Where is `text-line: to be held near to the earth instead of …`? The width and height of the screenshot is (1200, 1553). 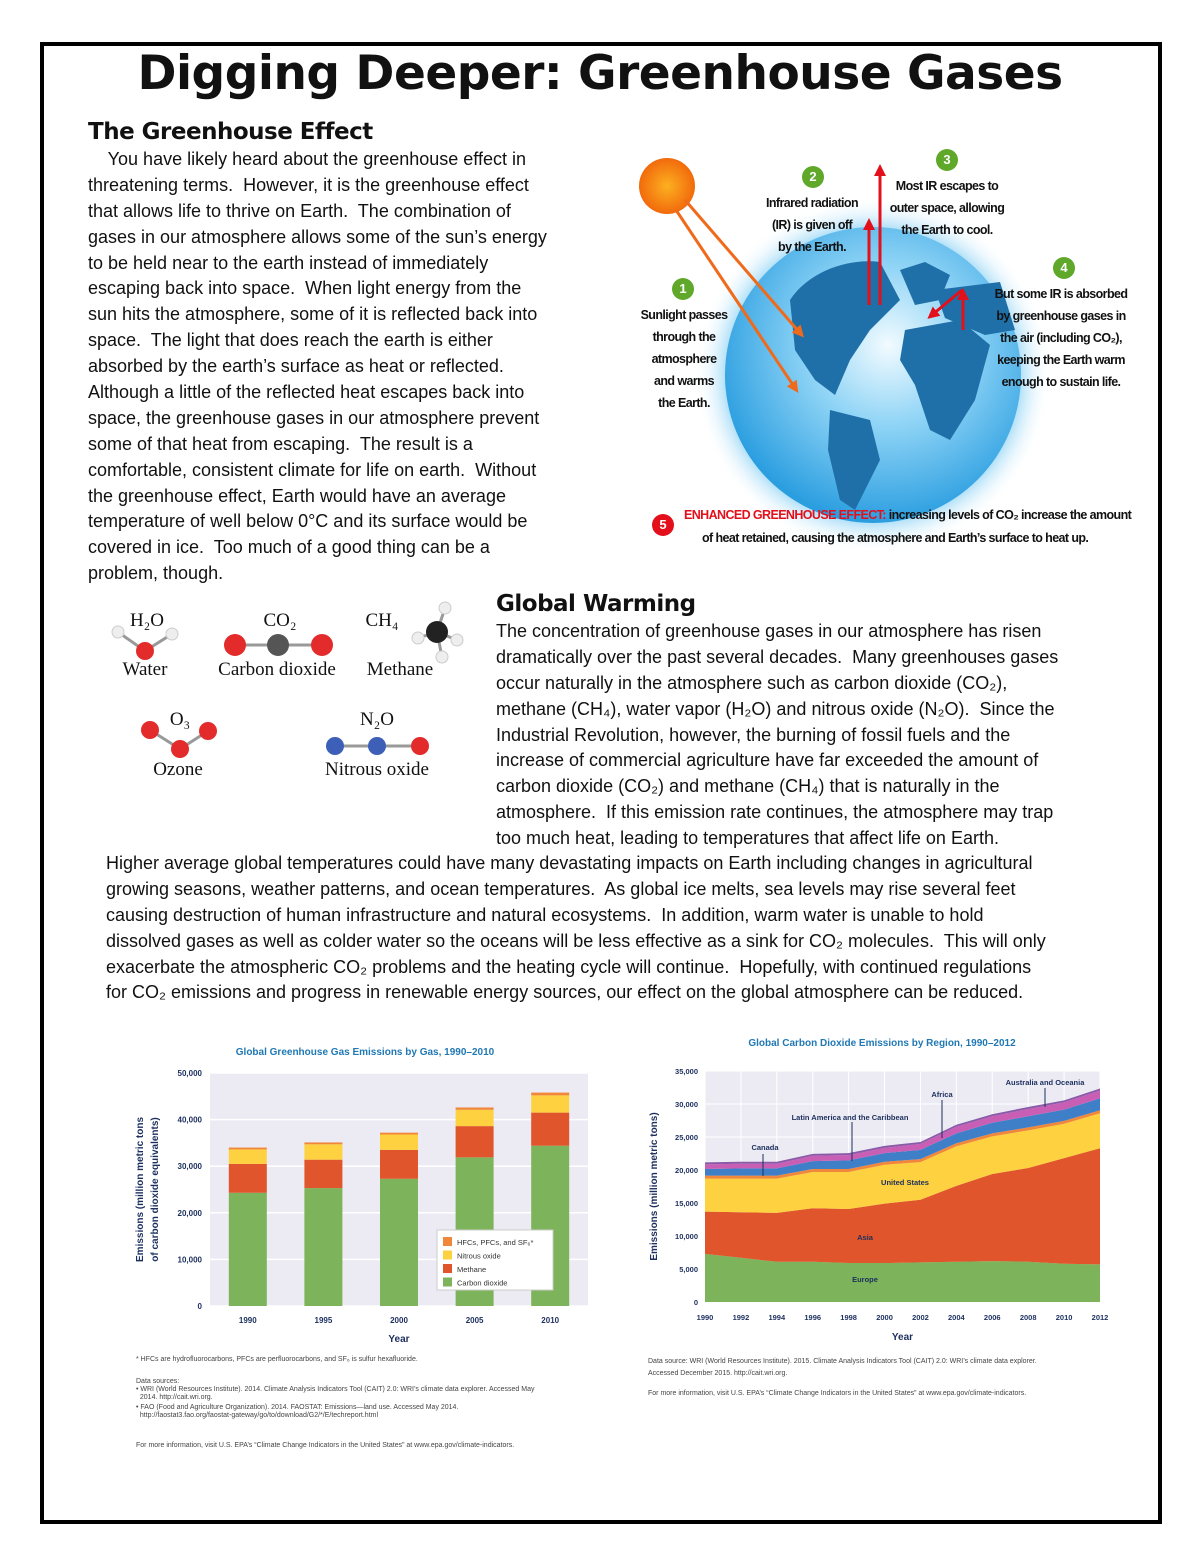
text-line: to be held near to the earth instead of … is located at coordinates (288, 262).